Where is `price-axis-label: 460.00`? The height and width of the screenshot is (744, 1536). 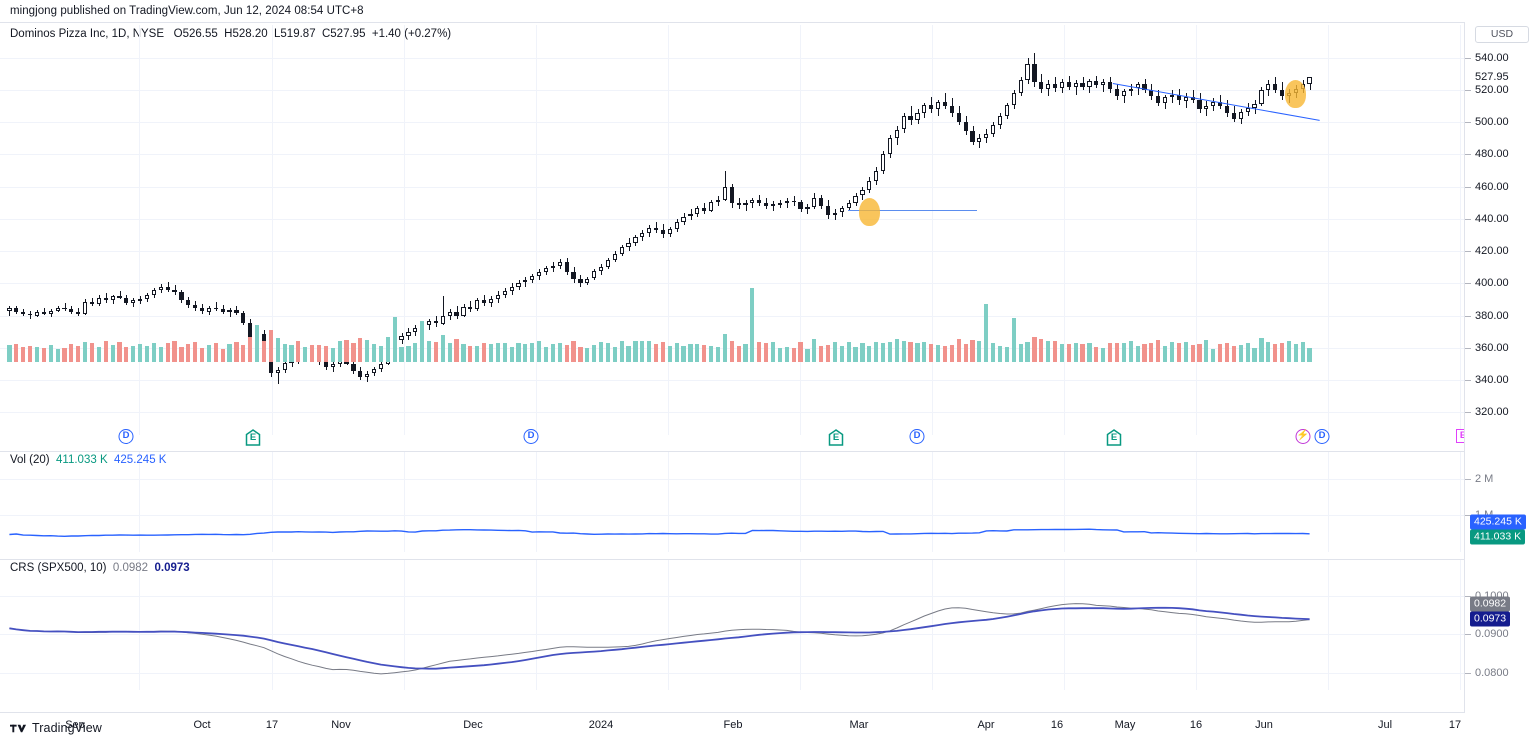
price-axis-label: 460.00 is located at coordinates (1492, 186).